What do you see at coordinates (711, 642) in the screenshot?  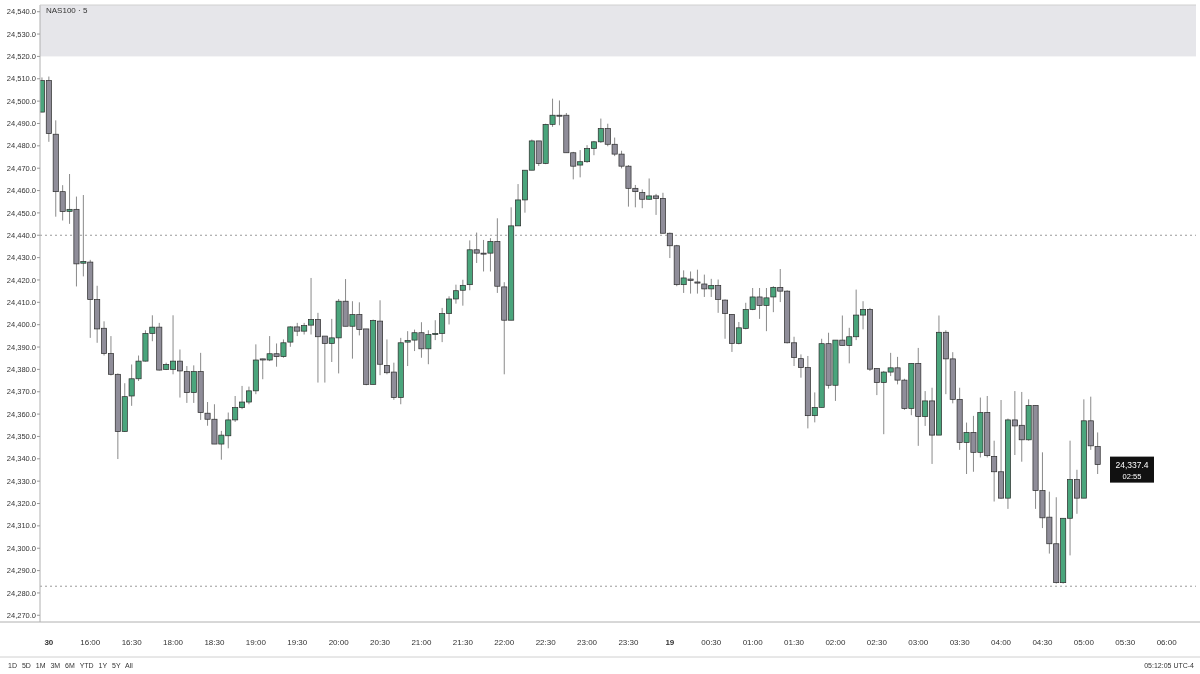 I see `x-tick-label: 00:30` at bounding box center [711, 642].